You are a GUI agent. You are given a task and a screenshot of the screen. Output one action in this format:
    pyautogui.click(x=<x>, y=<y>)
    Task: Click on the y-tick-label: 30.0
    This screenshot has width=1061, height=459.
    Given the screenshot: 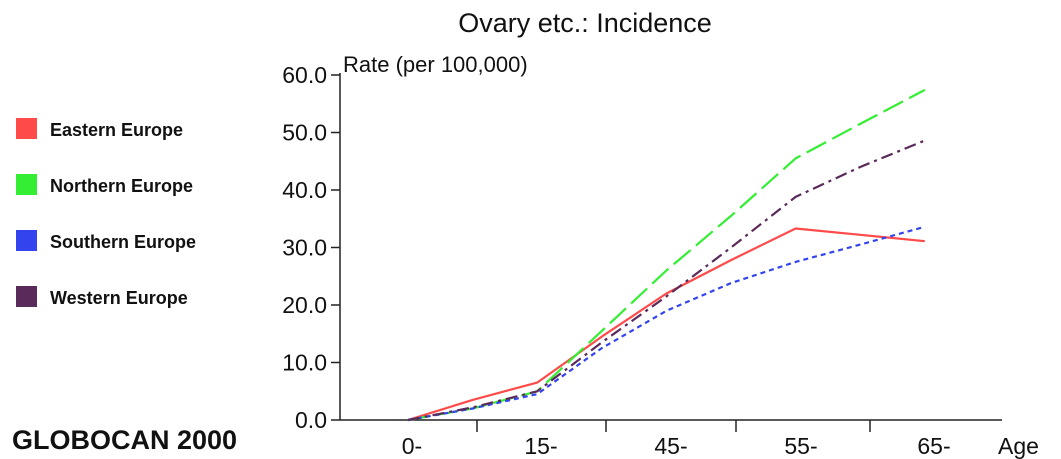 What is the action you would take?
    pyautogui.click(x=304, y=248)
    